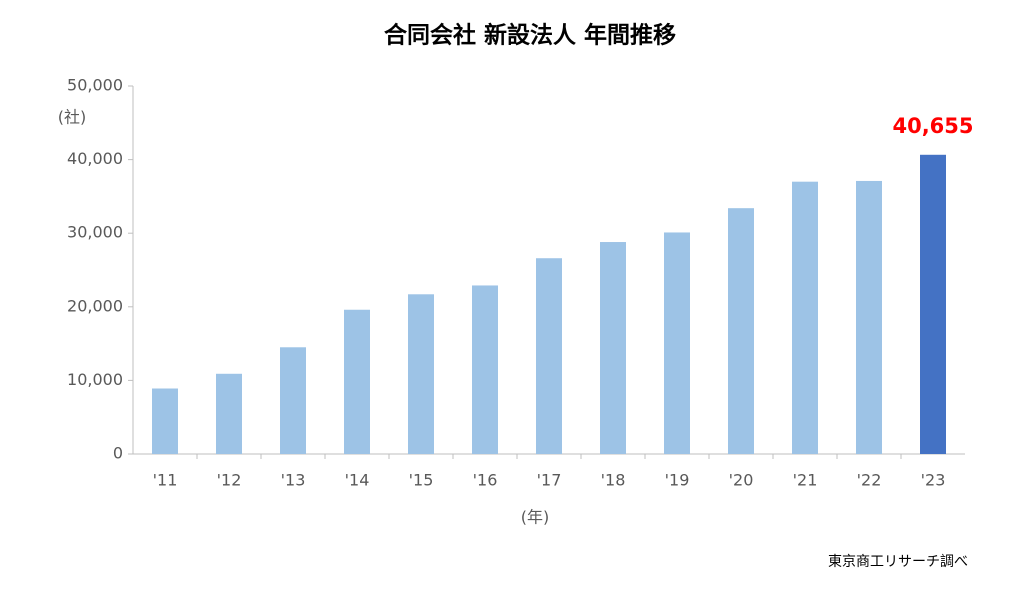 Image resolution: width=1015 pixels, height=591 pixels. Describe the element at coordinates (95, 379) in the screenshot. I see `y-tick-label: 10,000` at that location.